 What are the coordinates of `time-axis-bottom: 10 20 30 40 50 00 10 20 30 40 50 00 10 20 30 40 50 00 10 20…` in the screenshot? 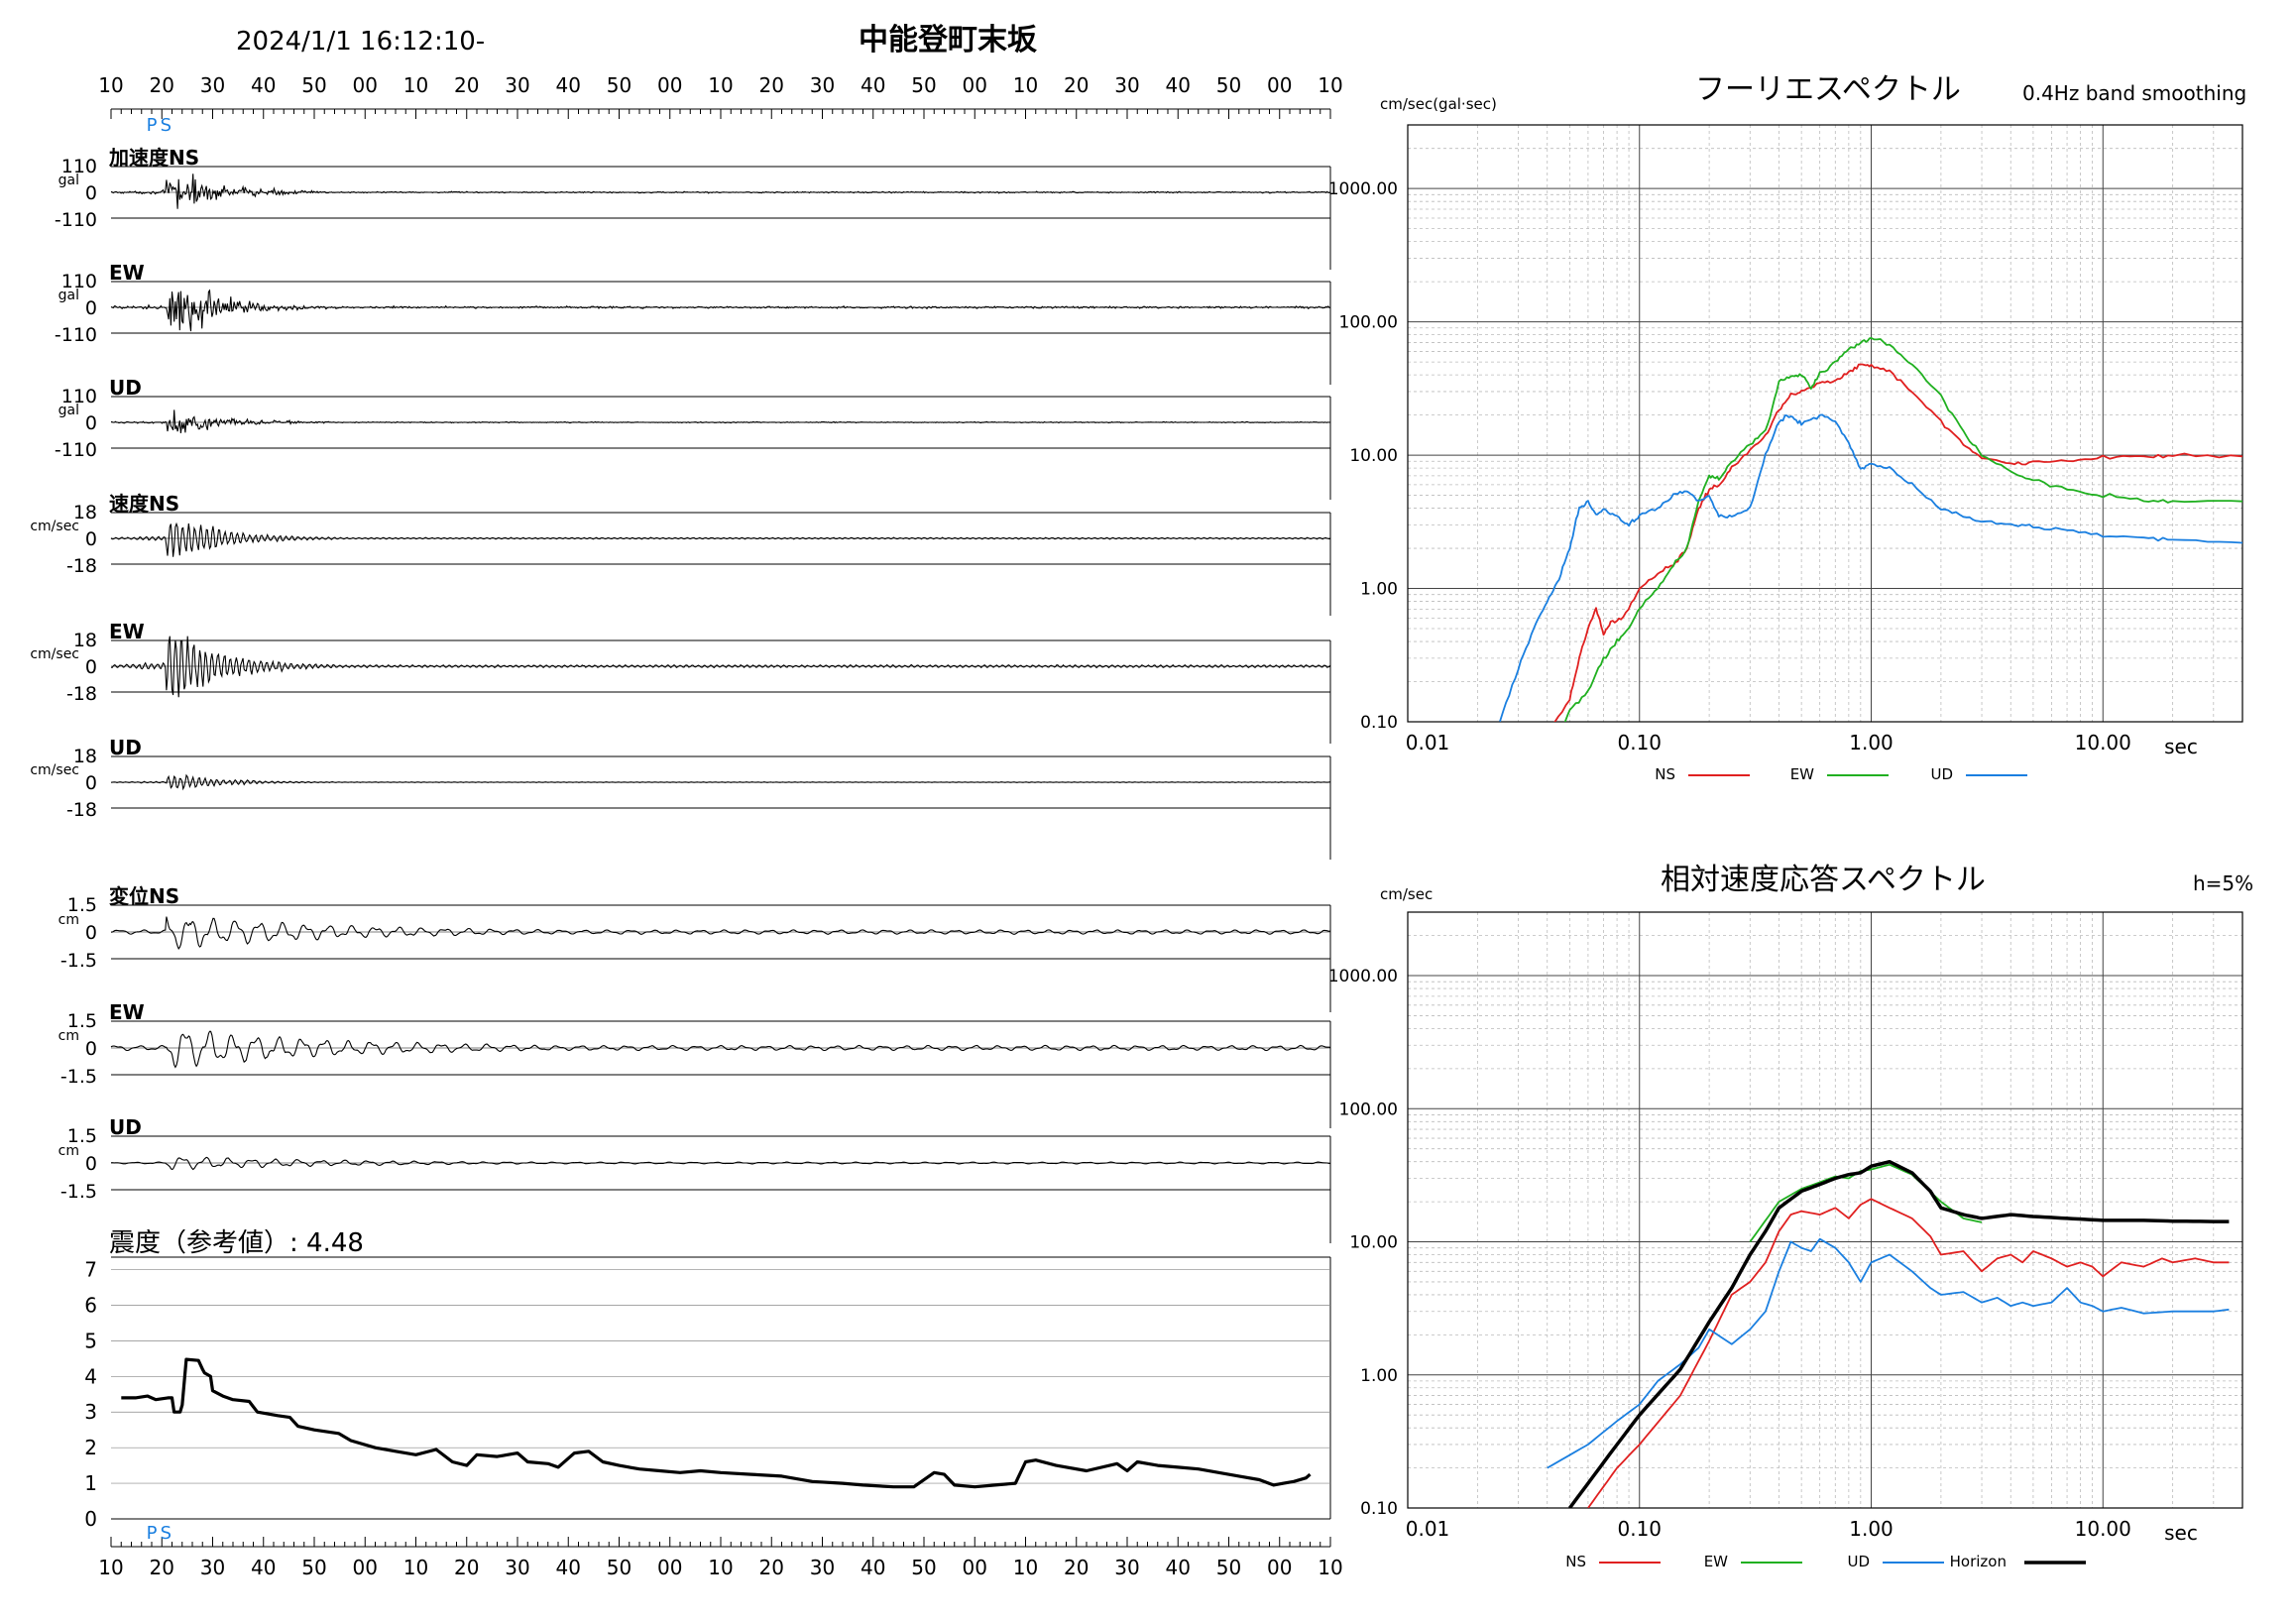 It's located at (720, 1551).